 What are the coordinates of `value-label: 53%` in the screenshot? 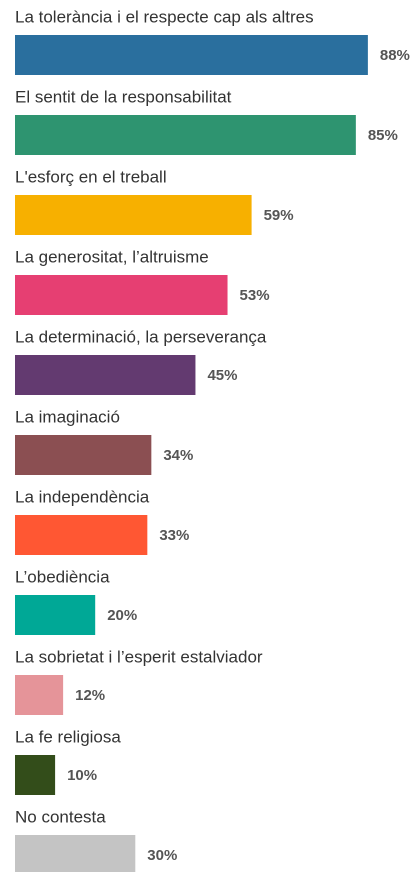 It's located at (255, 295).